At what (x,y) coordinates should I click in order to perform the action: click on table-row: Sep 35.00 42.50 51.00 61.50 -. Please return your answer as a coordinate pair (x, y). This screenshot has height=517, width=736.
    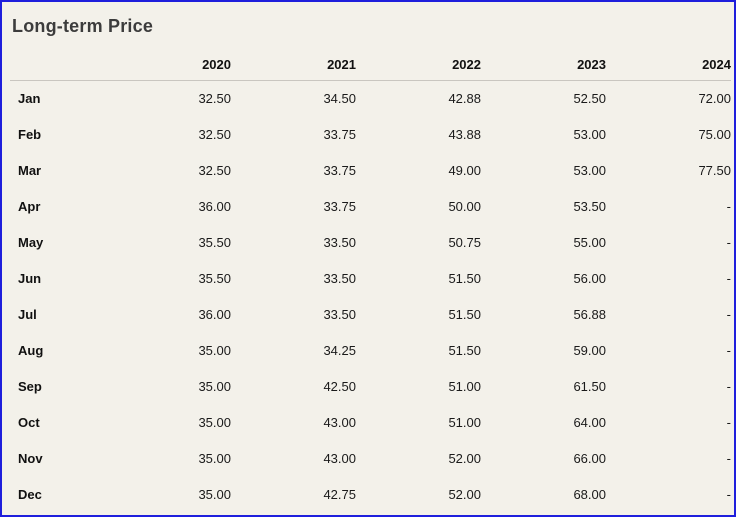
    Looking at the image, I should click on (370, 387).